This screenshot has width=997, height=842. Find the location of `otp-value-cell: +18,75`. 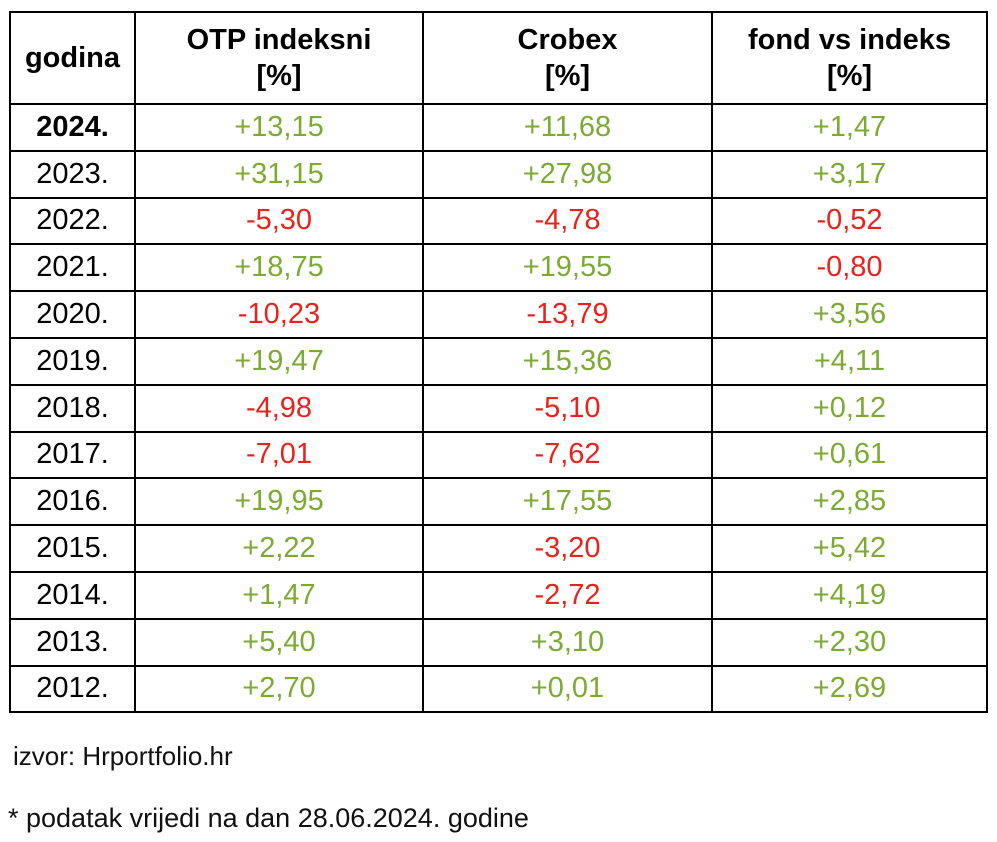

otp-value-cell: +18,75 is located at coordinates (279, 268).